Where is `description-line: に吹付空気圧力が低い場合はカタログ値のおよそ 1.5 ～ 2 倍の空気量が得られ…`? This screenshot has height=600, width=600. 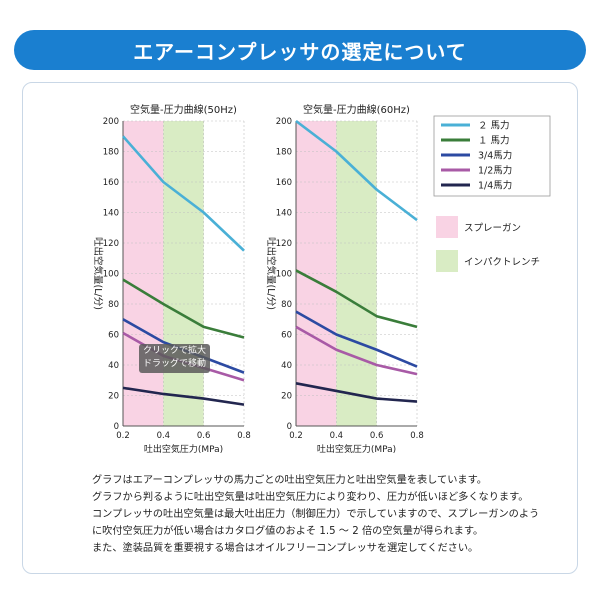 description-line: に吹付空気圧力が低い場合はカタログ値のおよそ 1.5 ～ 2 倍の空気量が得られ… is located at coordinates (288, 531).